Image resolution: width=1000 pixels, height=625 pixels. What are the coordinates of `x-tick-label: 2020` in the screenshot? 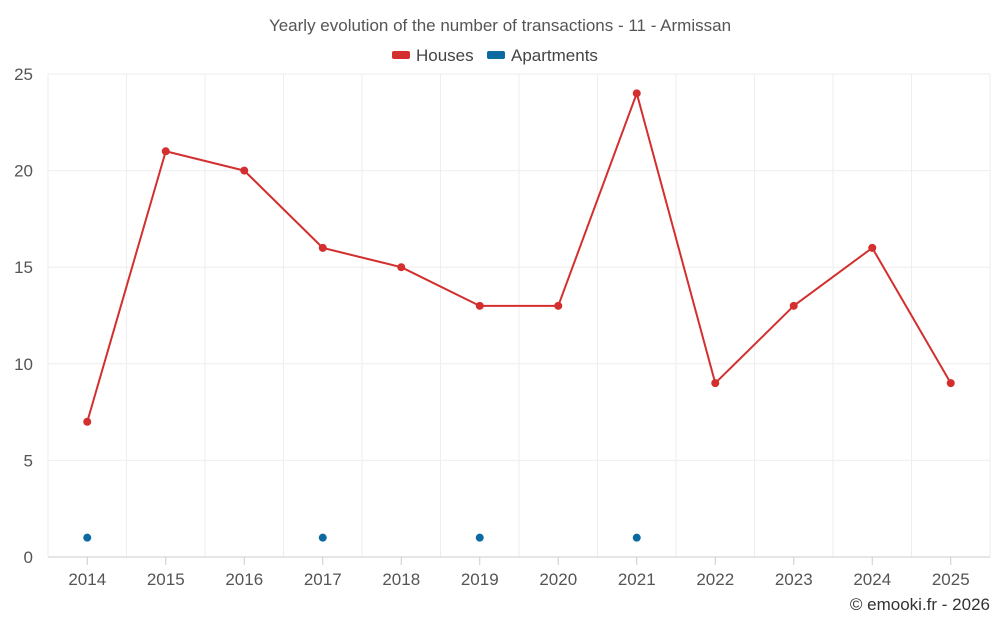 It's located at (558, 579).